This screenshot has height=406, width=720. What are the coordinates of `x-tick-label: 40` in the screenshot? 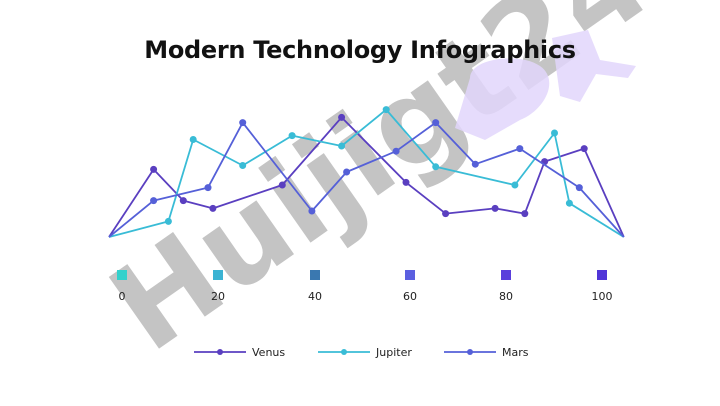 It's located at (315, 296).